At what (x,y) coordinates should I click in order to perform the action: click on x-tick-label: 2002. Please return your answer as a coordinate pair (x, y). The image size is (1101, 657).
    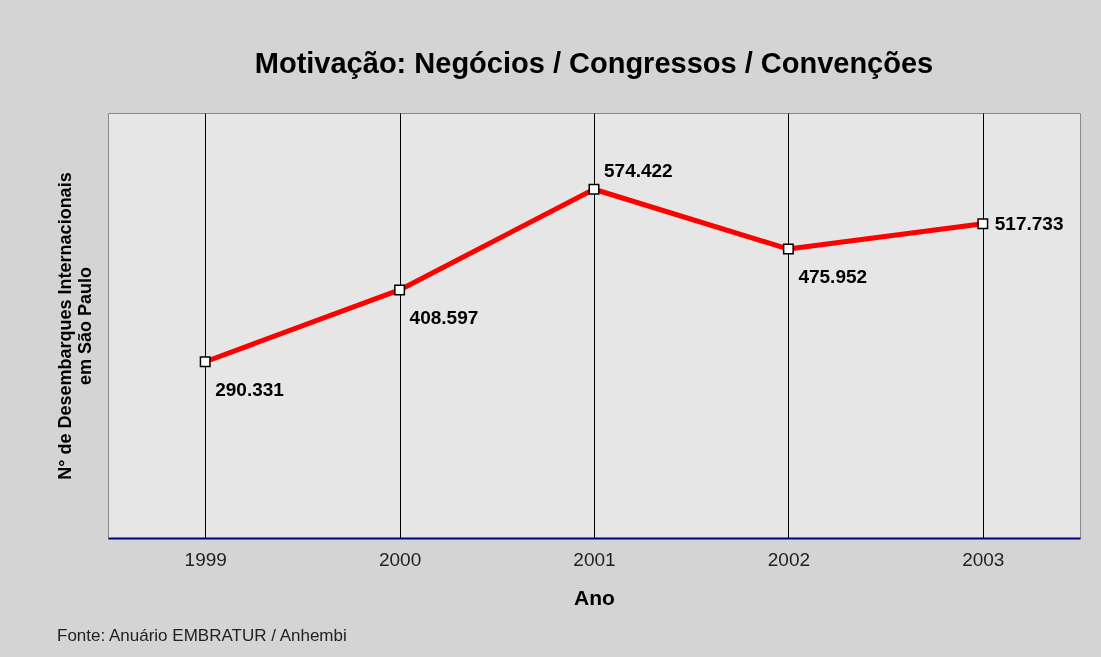
    Looking at the image, I should click on (789, 559).